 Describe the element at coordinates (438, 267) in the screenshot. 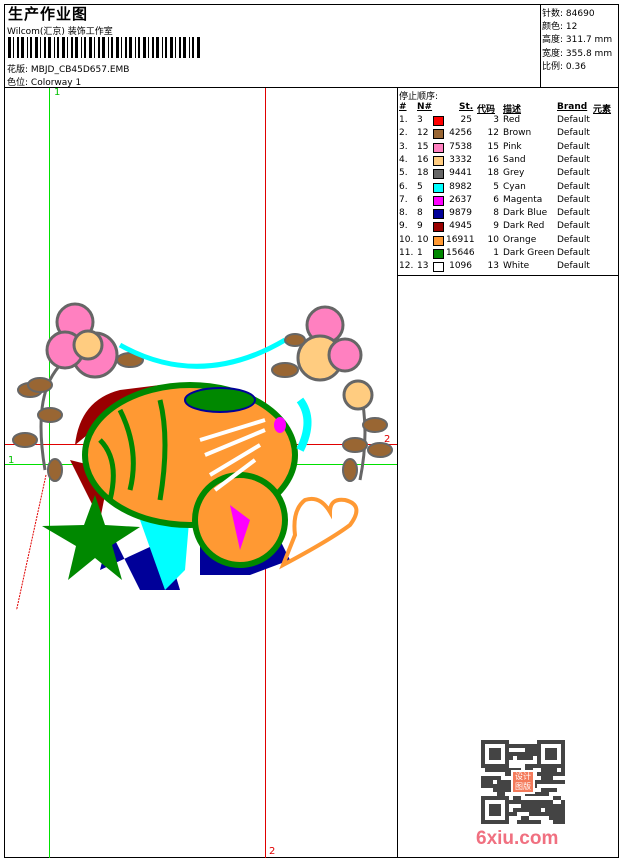

I see `color-swatch` at that location.